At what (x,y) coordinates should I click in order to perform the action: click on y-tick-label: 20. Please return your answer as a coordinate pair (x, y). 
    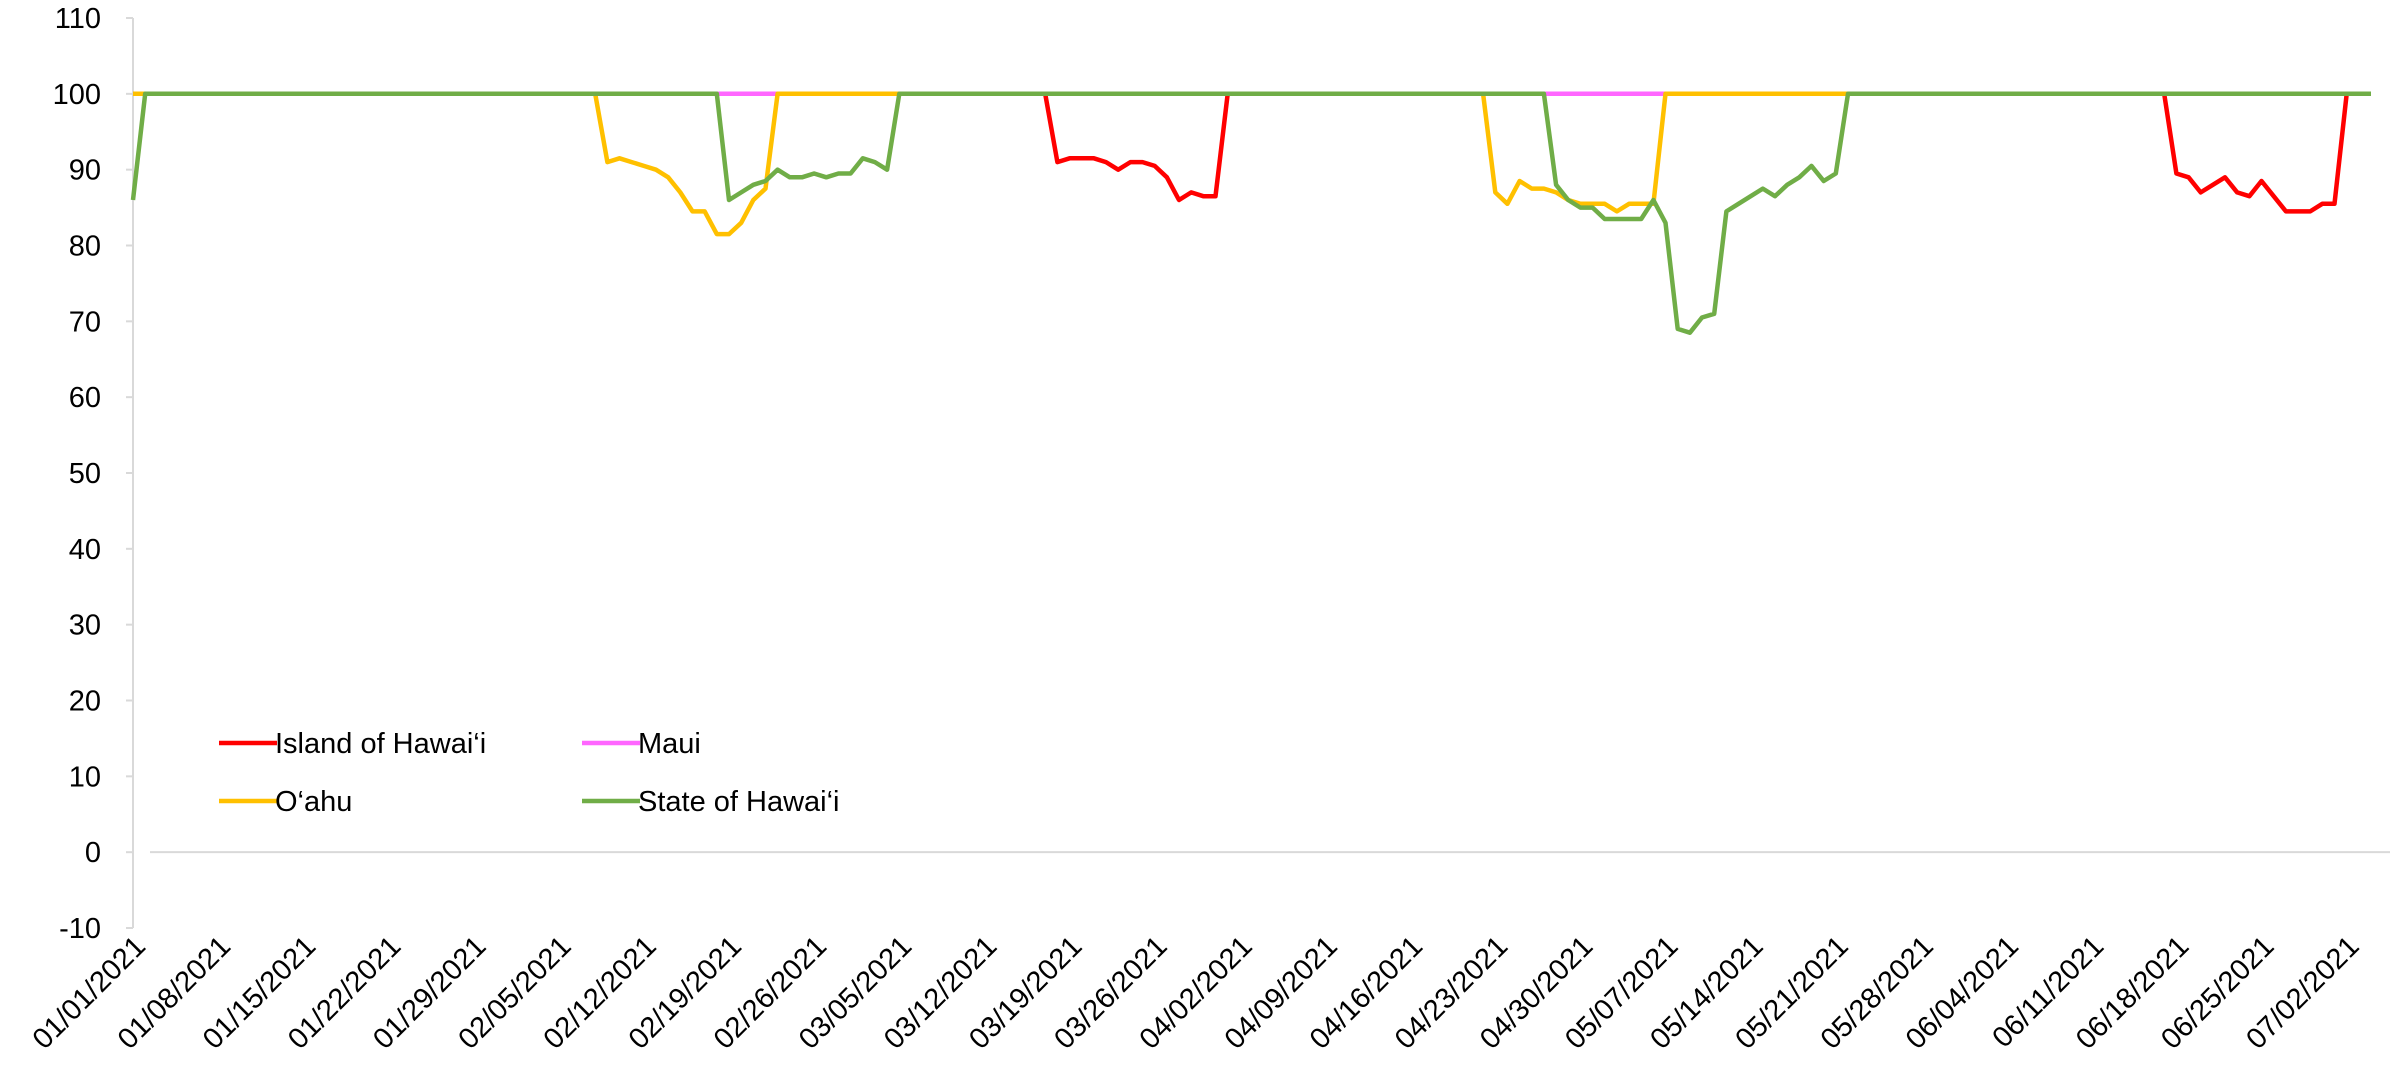
    Looking at the image, I should click on (85, 702).